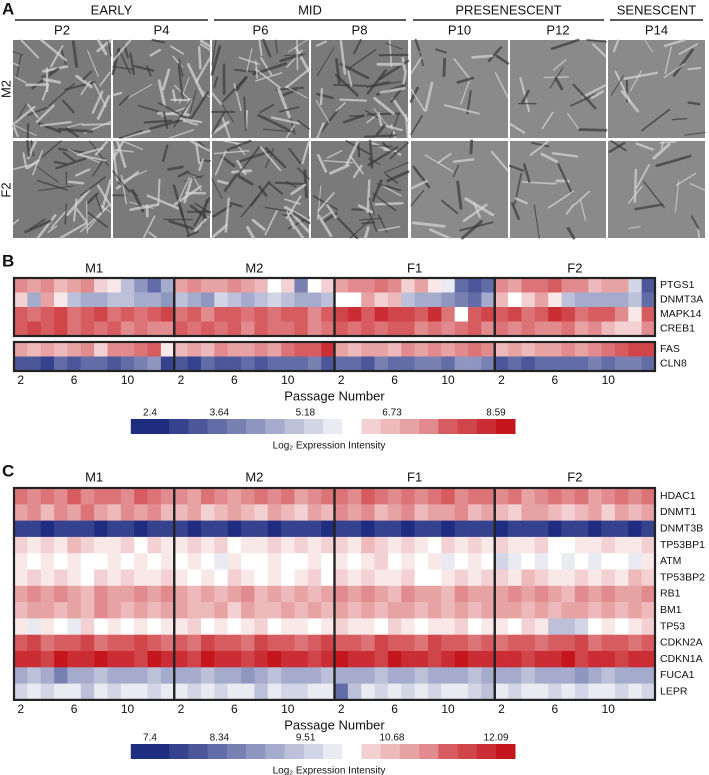 Image resolution: width=709 pixels, height=775 pixels. Describe the element at coordinates (670, 349) in the screenshot. I see `gene-label: FAS` at that location.